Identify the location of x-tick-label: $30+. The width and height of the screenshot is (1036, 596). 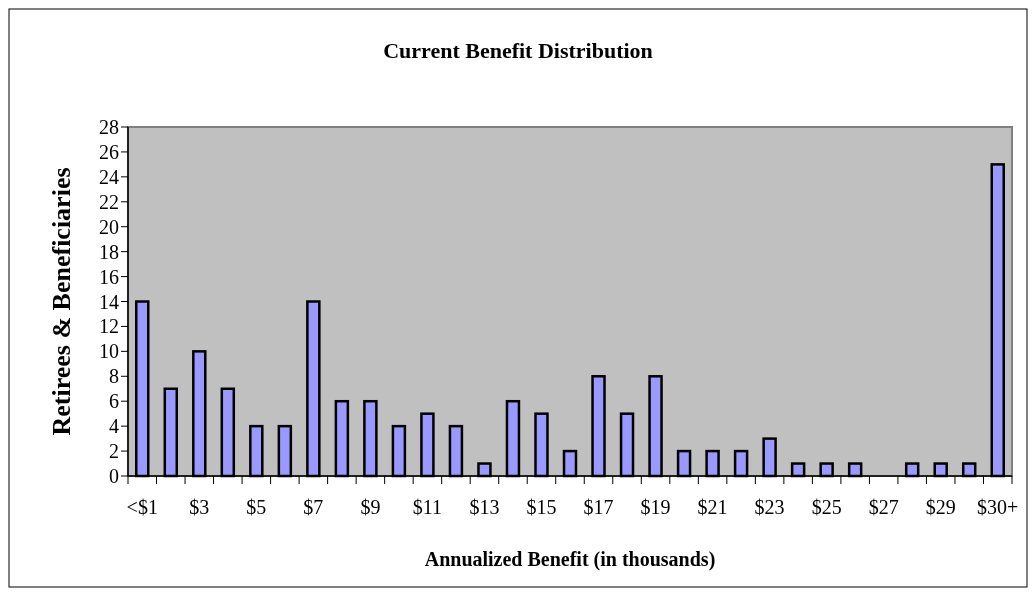
(998, 507).